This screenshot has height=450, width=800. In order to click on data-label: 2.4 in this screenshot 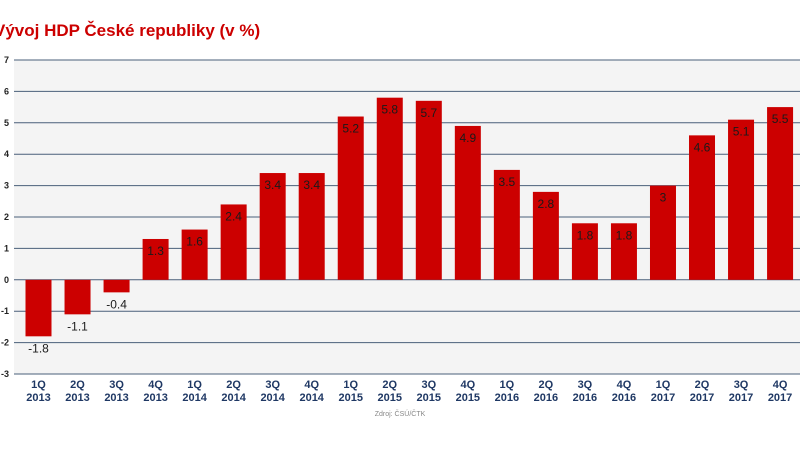, I will do `click(233, 216)`.